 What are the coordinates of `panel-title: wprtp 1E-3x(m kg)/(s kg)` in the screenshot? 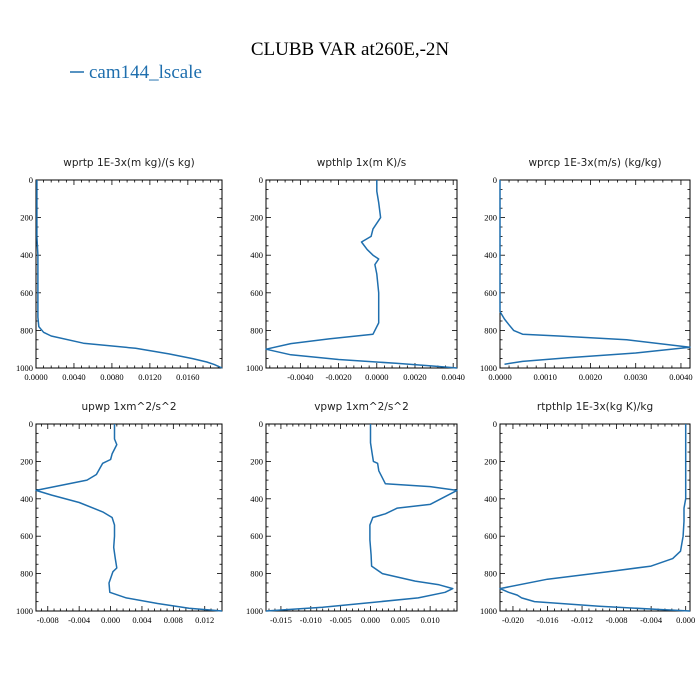 It's located at (128, 163).